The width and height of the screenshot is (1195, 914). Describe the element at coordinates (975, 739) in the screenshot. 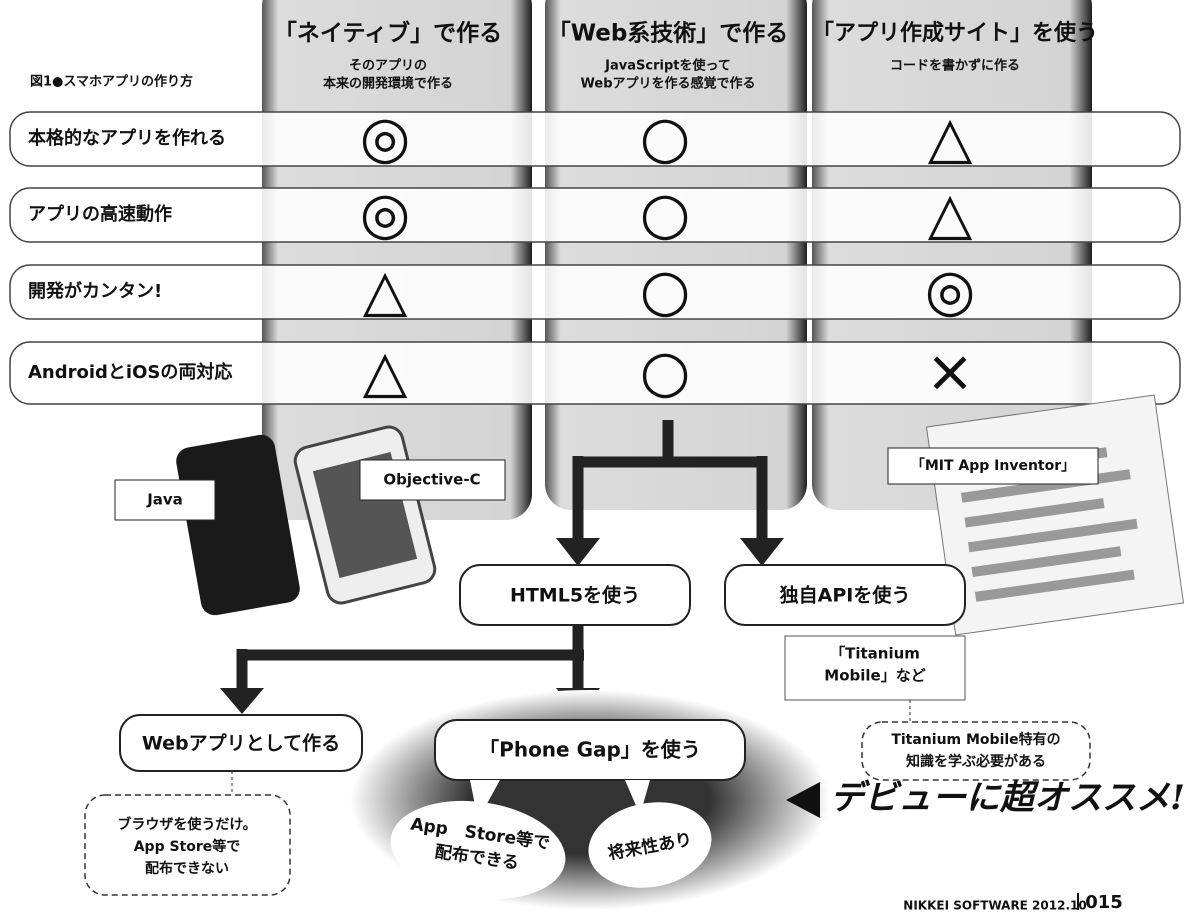

I see `note: Titanium Mobile特有の` at that location.